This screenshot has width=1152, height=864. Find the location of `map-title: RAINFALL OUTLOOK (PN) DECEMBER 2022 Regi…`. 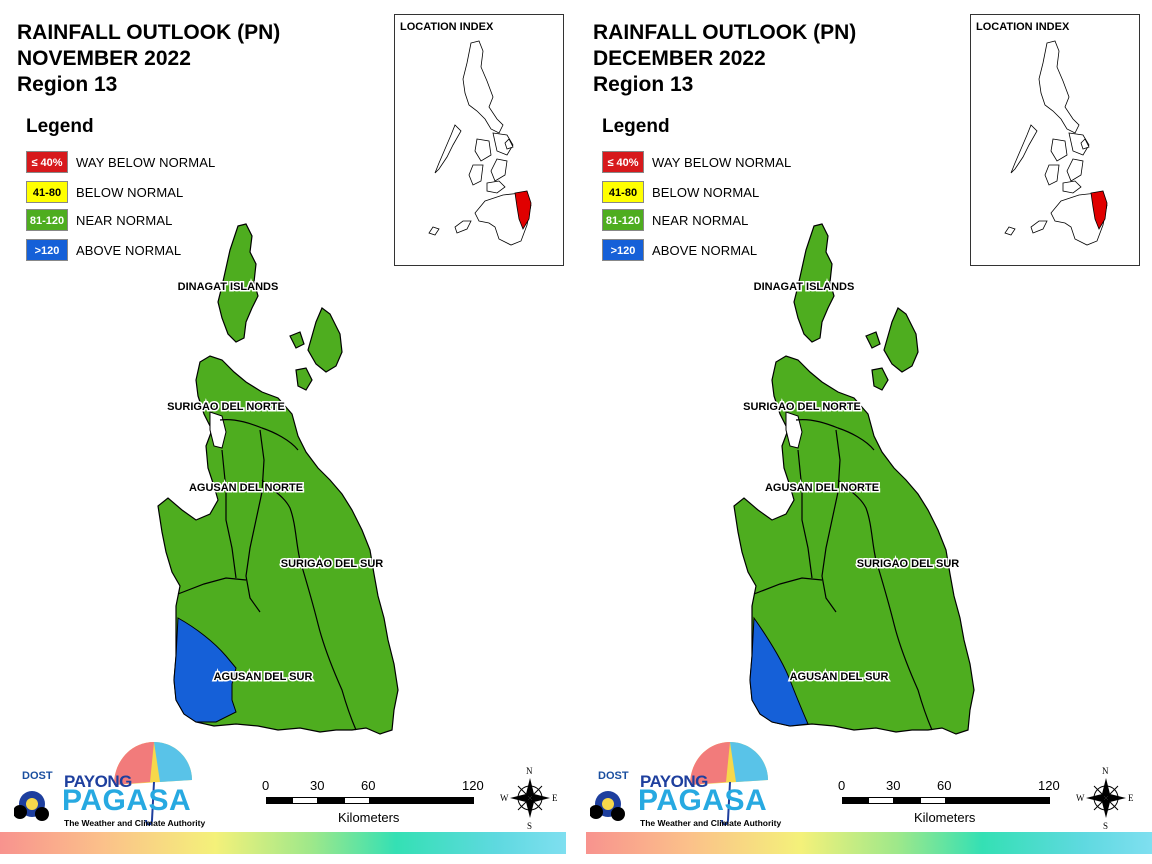

map-title: RAINFALL OUTLOOK (PN) DECEMBER 2022 Regi… is located at coordinates (724, 59).